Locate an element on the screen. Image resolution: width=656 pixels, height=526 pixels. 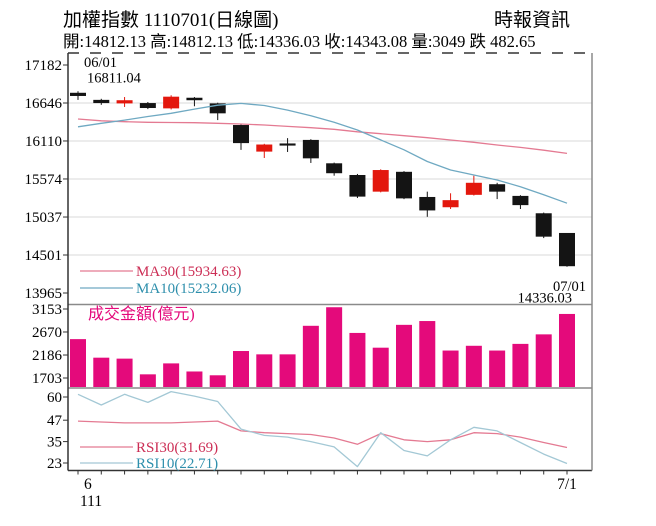
moving-average-lines is located at coordinates (322, 153).